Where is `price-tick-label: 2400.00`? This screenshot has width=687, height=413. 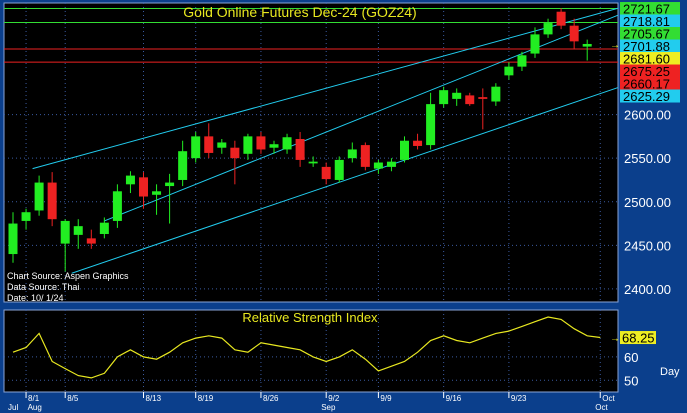
price-tick-label: 2400.00 is located at coordinates (647, 289).